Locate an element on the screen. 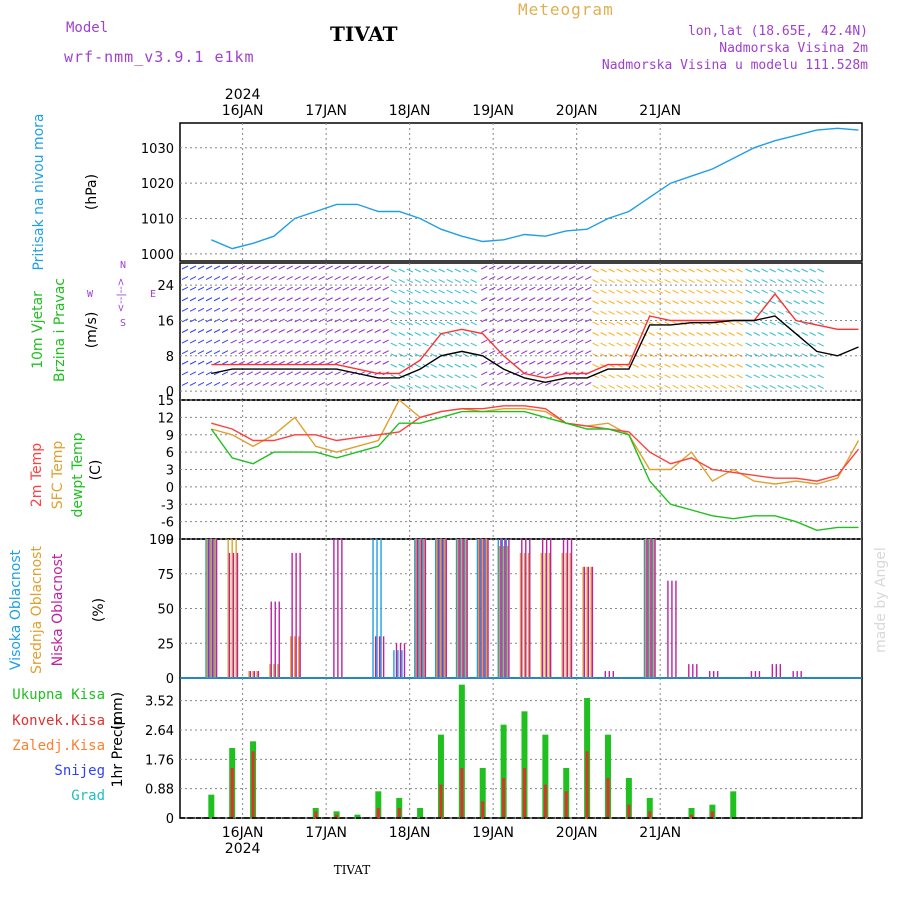 The width and height of the screenshot is (900, 900). gust-line is located at coordinates (535, 335).